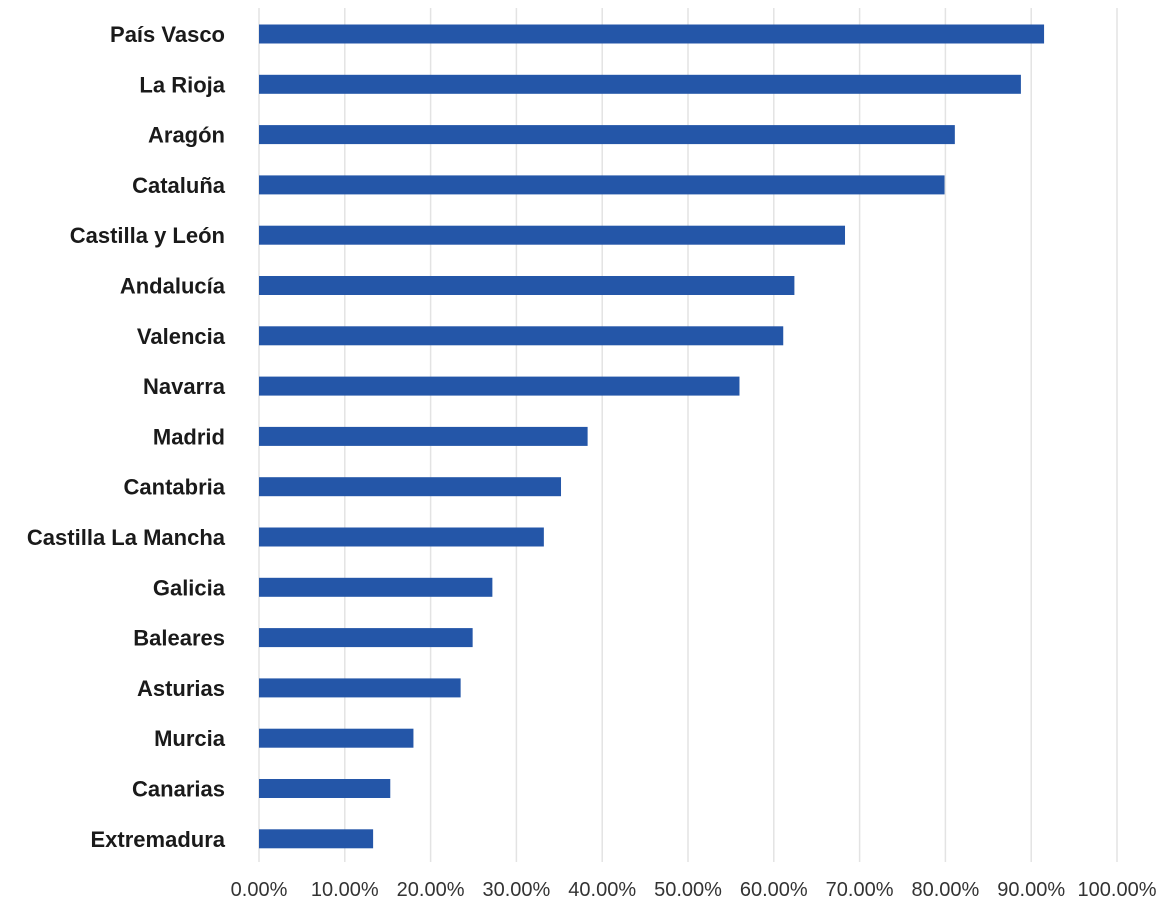 The image size is (1171, 909). Describe the element at coordinates (167, 34) in the screenshot. I see `category-label: País Vasco` at that location.